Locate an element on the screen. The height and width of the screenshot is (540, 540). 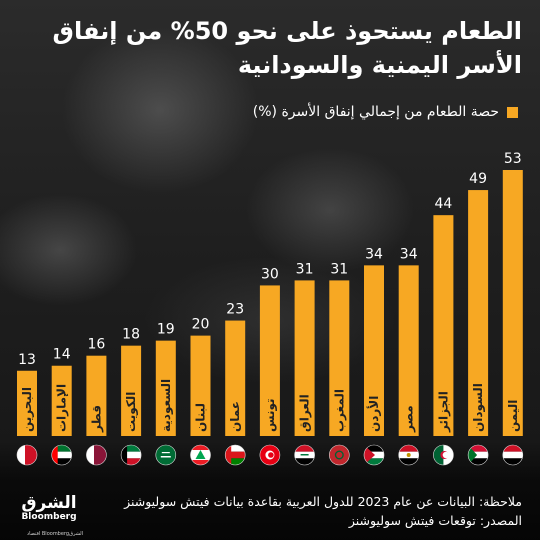
legend-label: حصة الطعام من إجمالي إنفاق الأسرة (%) is located at coordinates (375, 112).